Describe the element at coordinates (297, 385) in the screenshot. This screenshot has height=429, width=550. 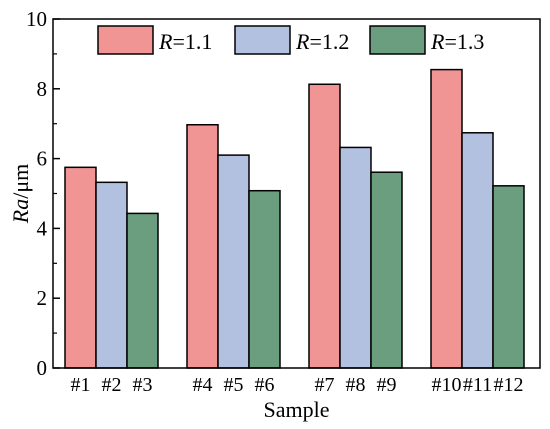
I see `x-axis: #1 #2 #3 #4 #5 #6 #7 #8 #9 #10 #11 #12` at that location.